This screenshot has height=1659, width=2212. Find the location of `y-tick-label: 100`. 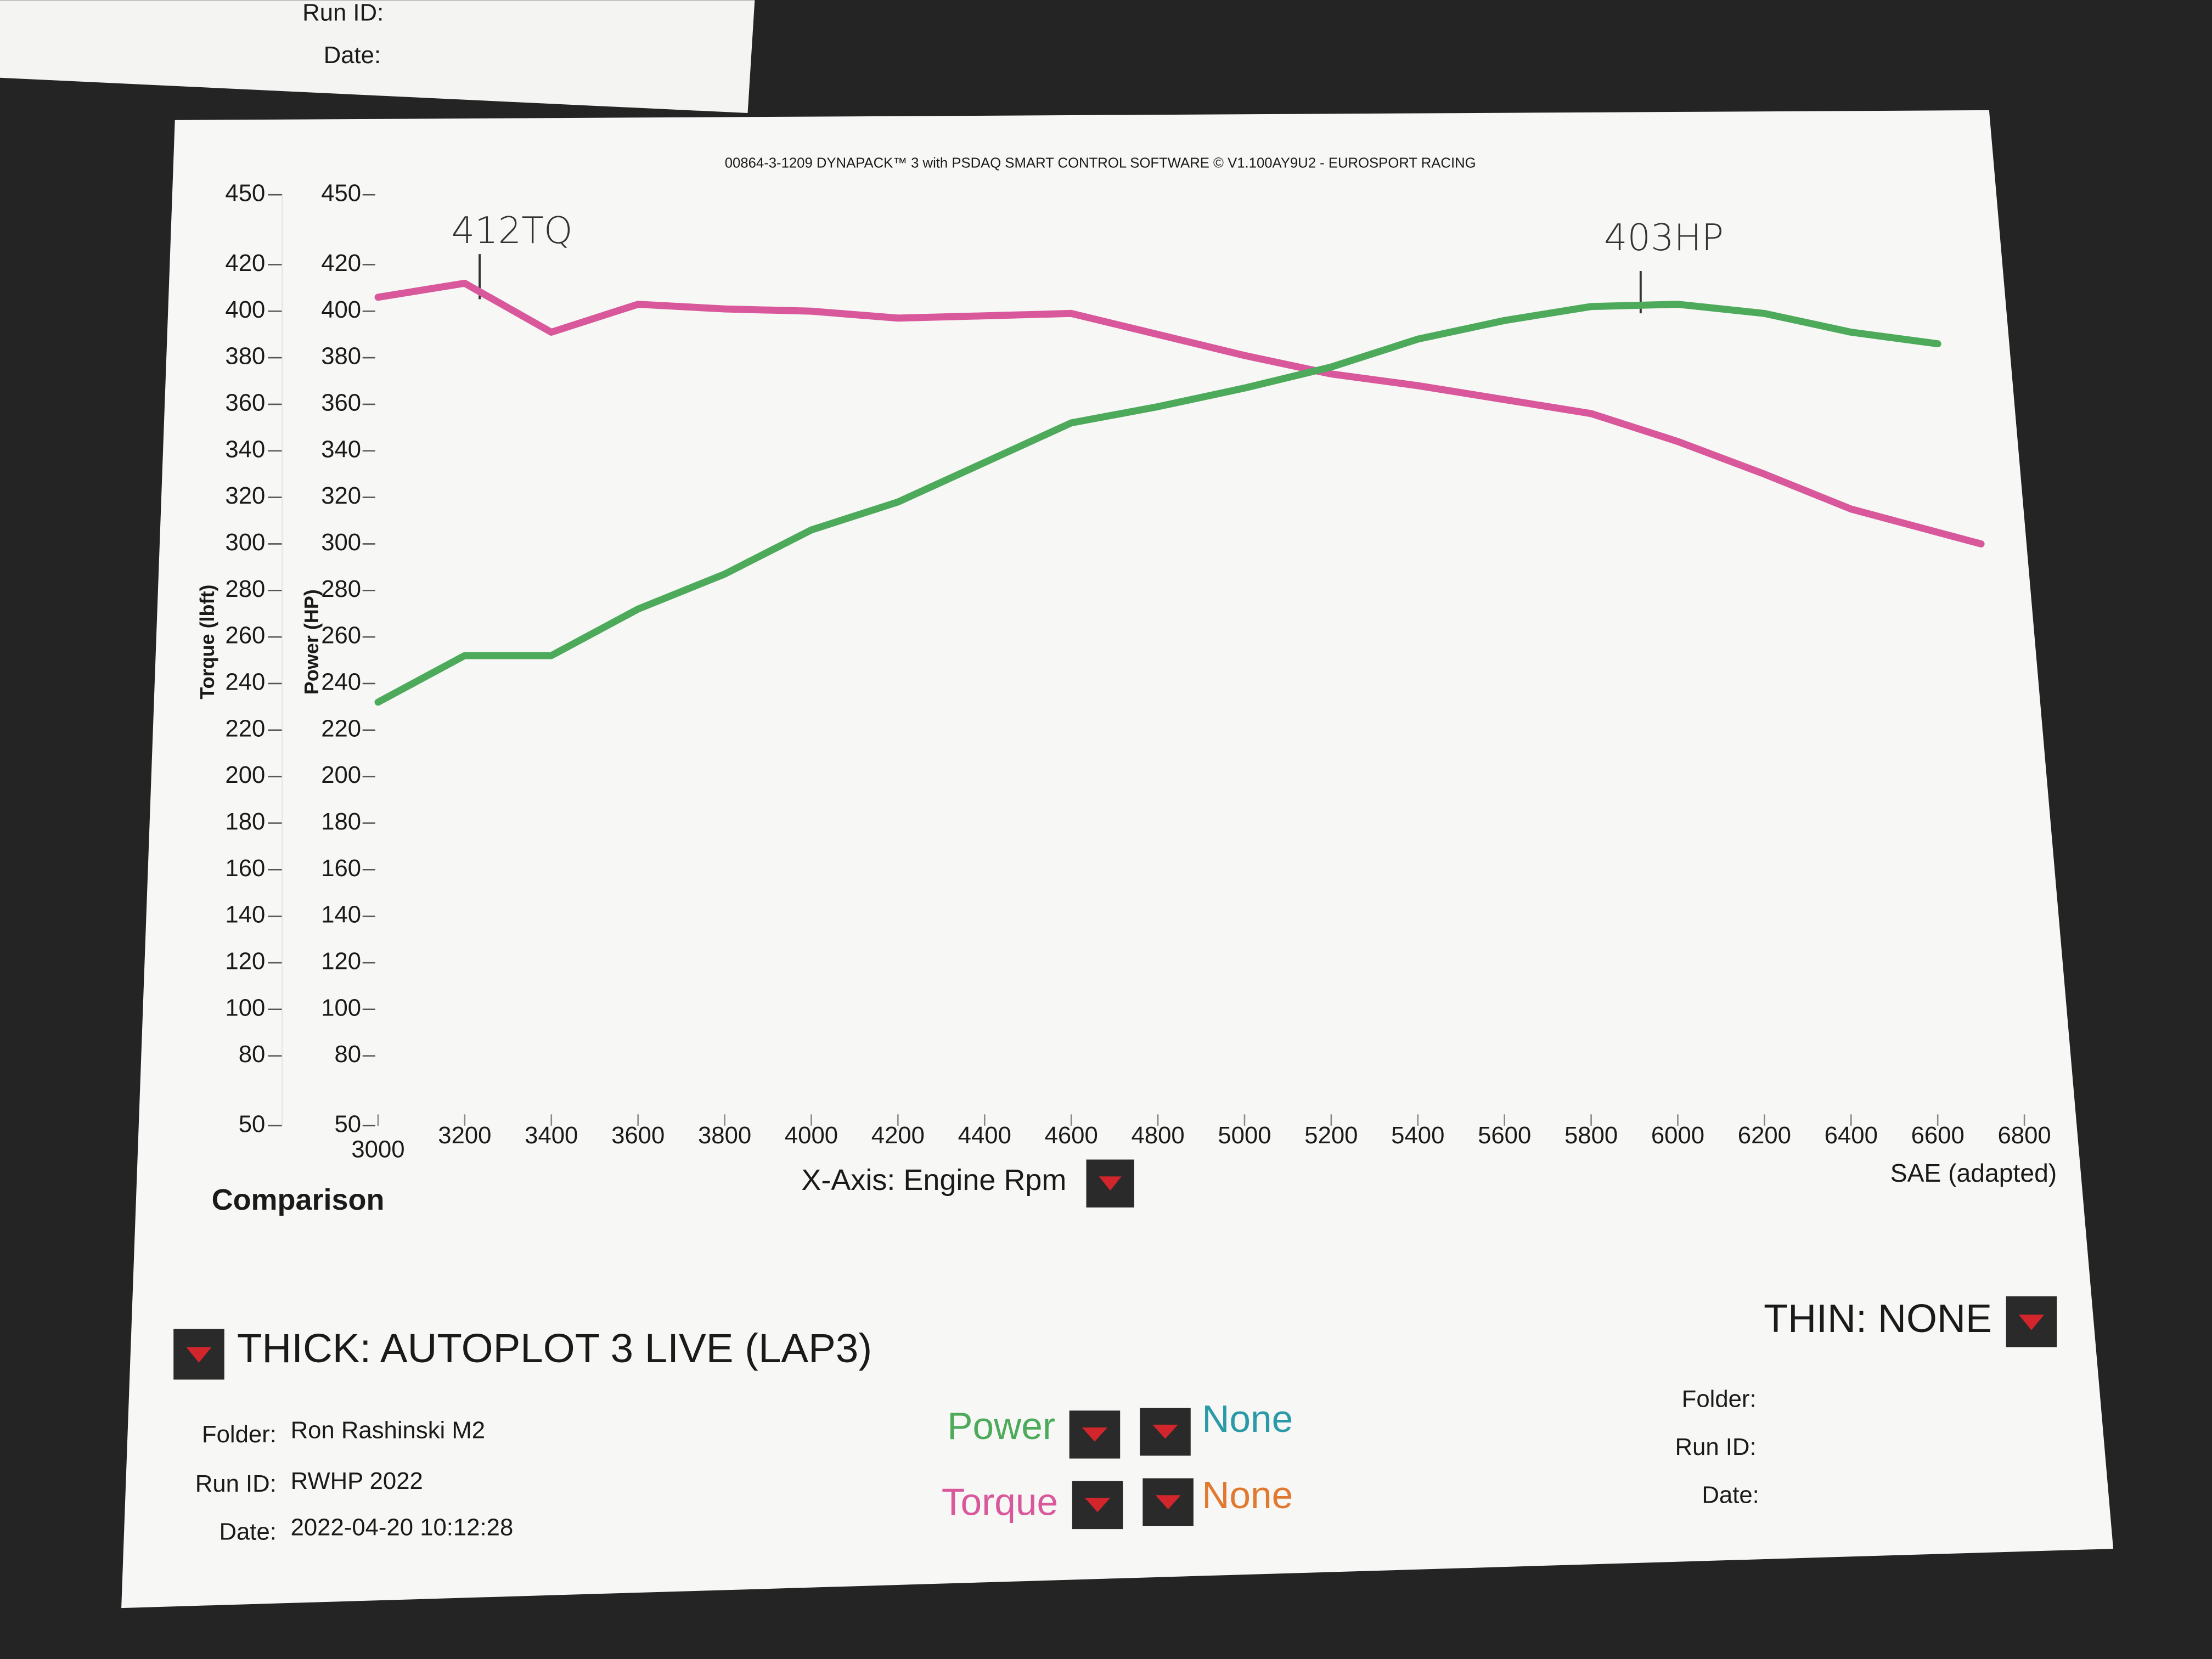

y-tick-label: 100 is located at coordinates (245, 1007).